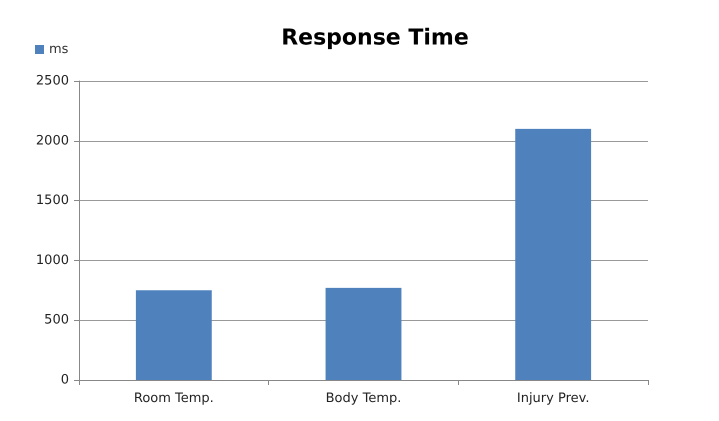 Image resolution: width=719 pixels, height=421 pixels. I want to click on legend-label: ms, so click(59, 49).